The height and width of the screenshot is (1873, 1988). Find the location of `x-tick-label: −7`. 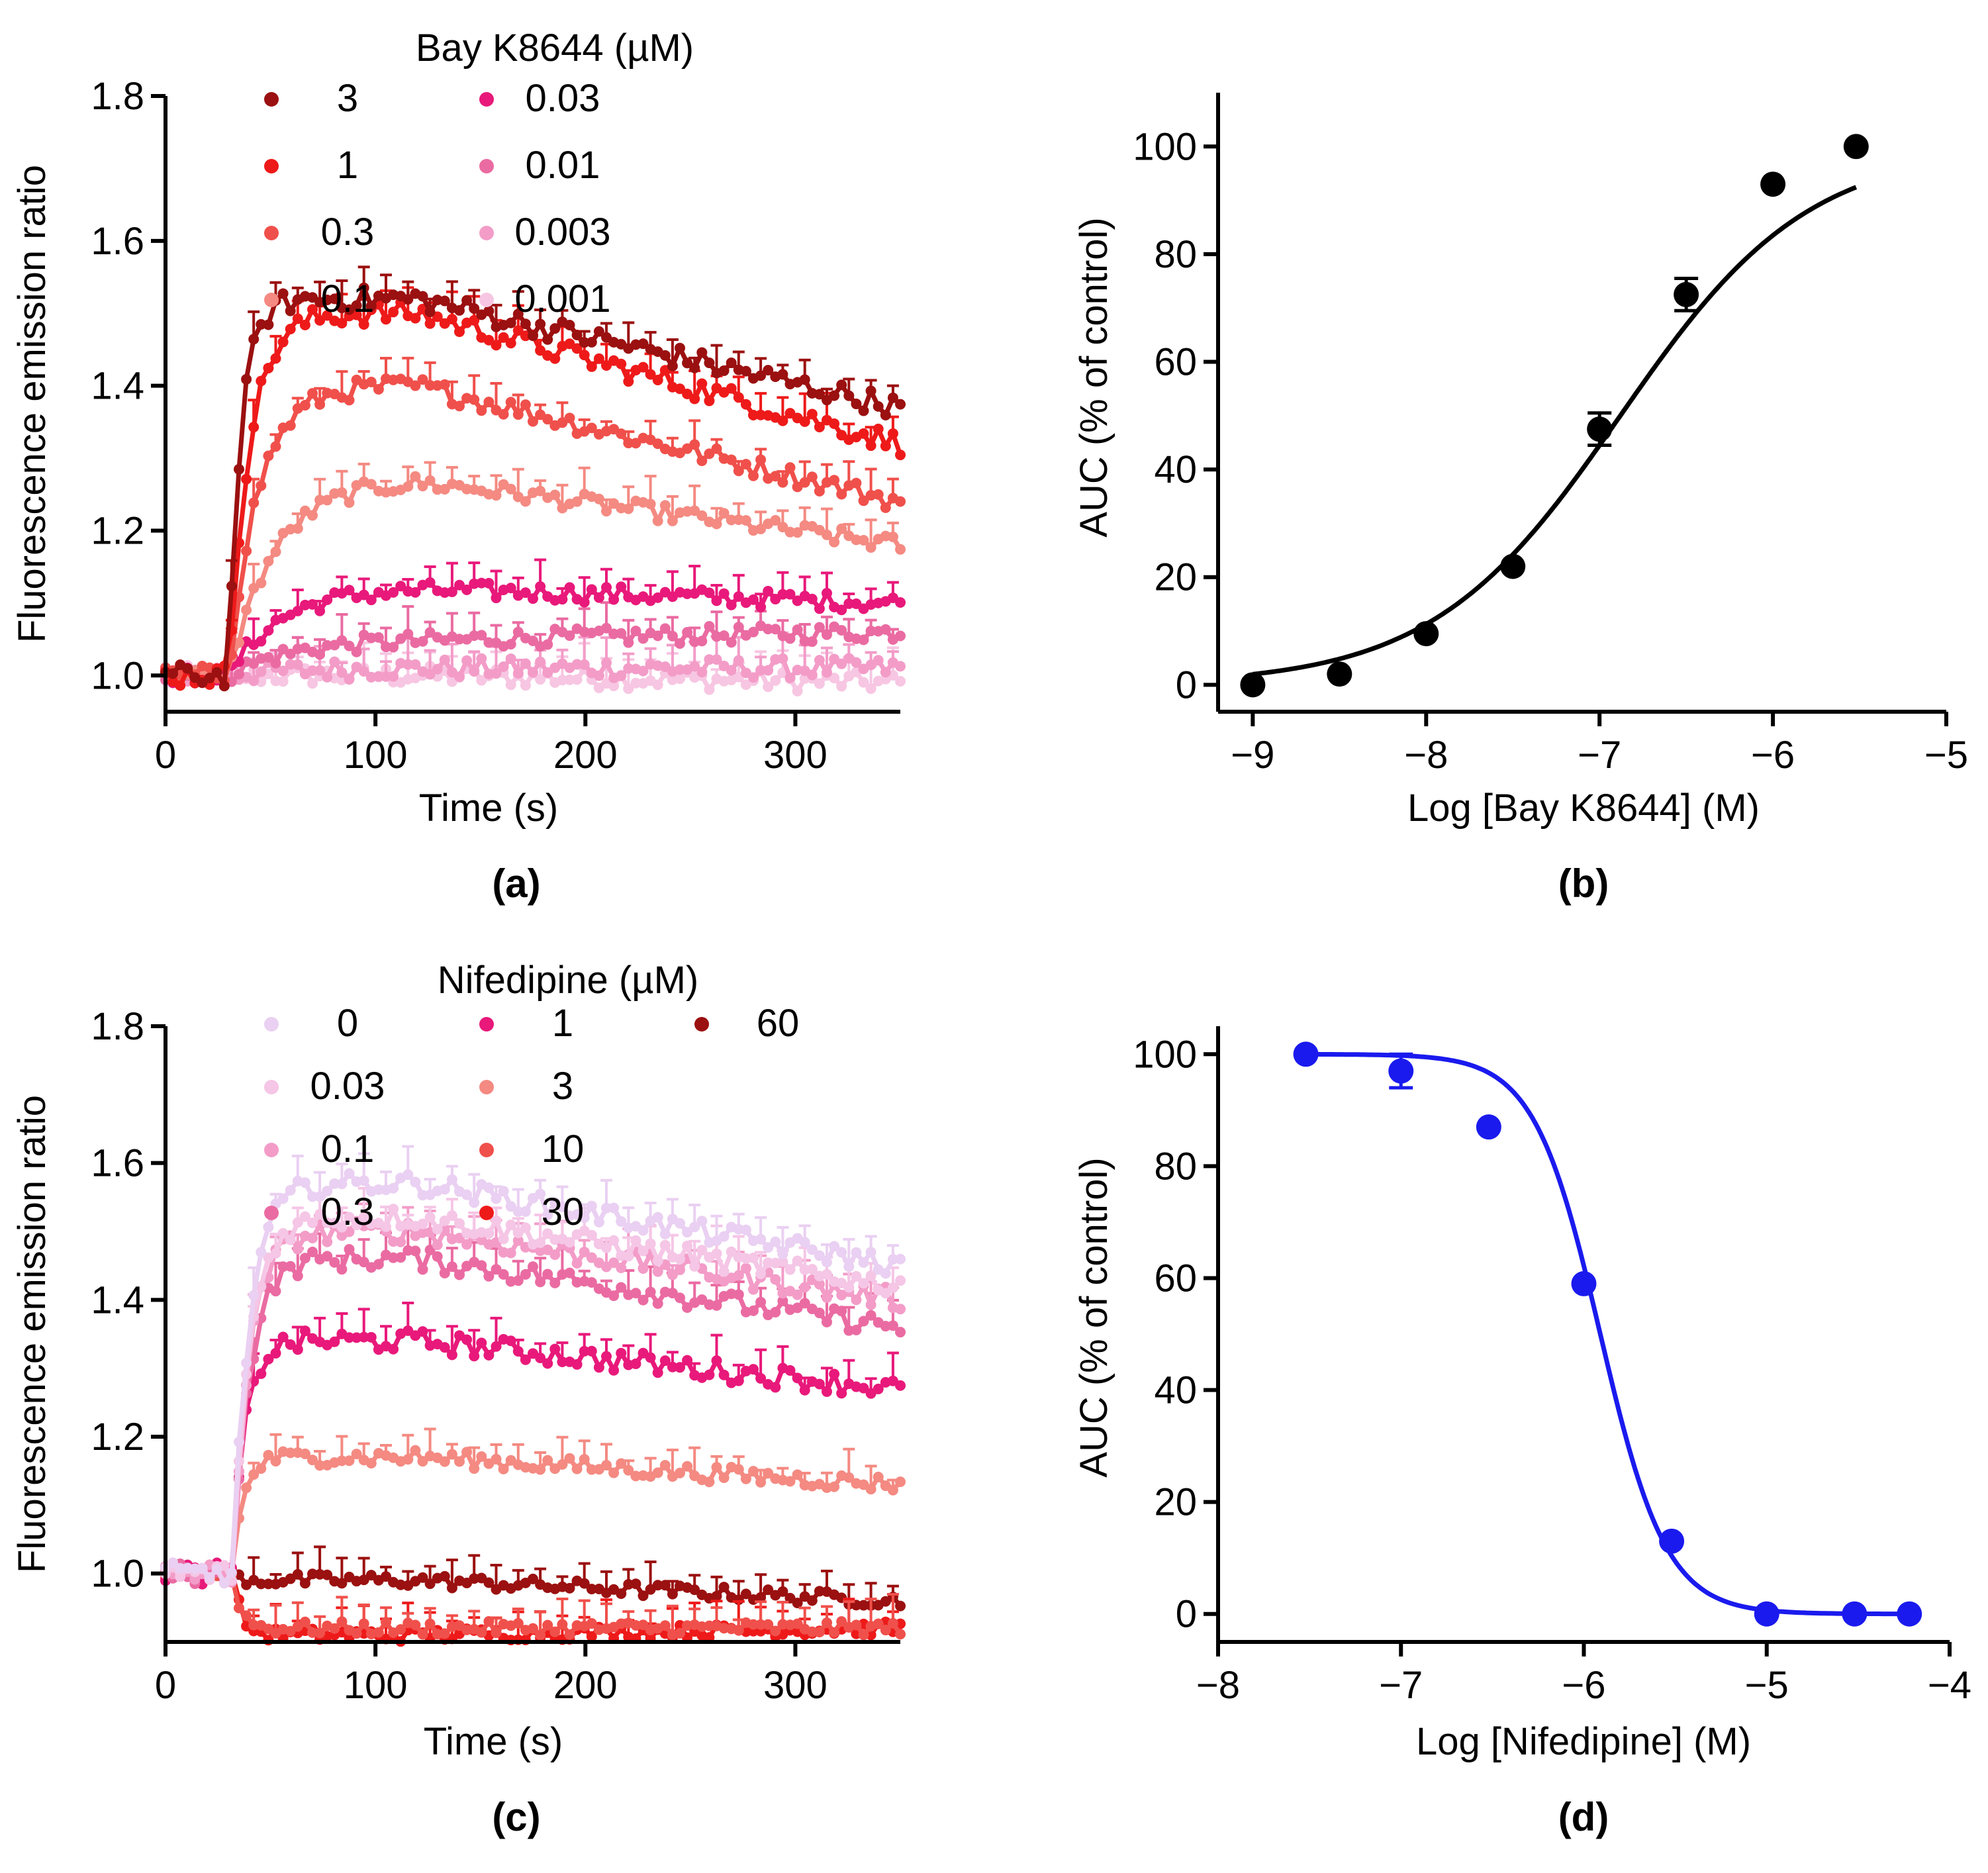

x-tick-label: −7 is located at coordinates (1600, 755).